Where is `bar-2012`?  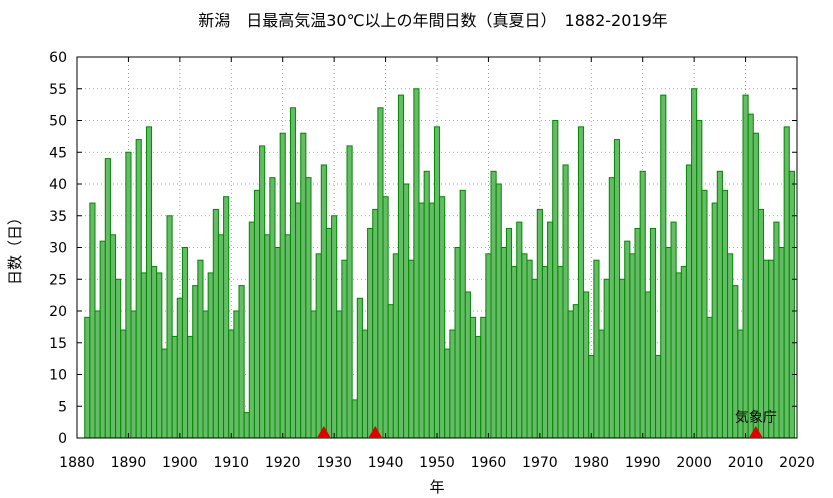
bar-2012 is located at coordinates (755, 285).